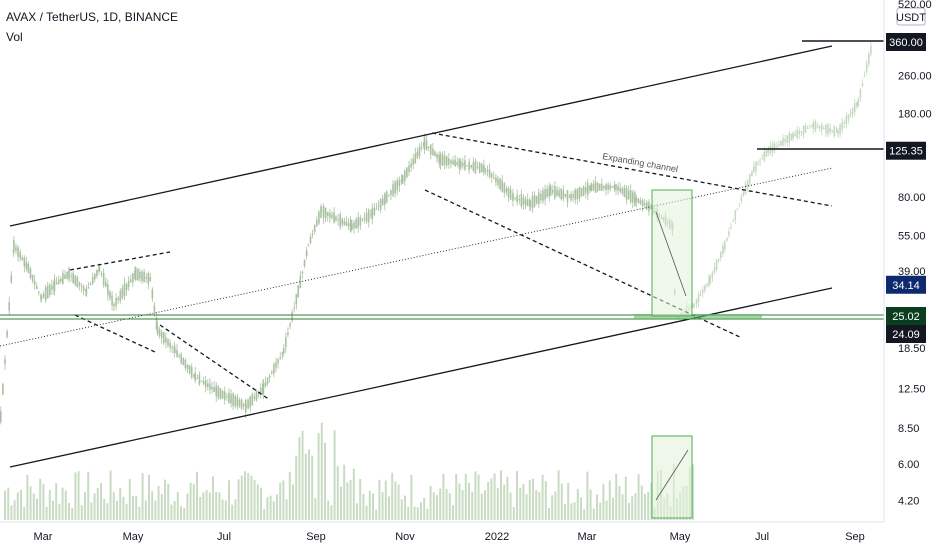  I want to click on wedge-lower-line, so click(115, 333).